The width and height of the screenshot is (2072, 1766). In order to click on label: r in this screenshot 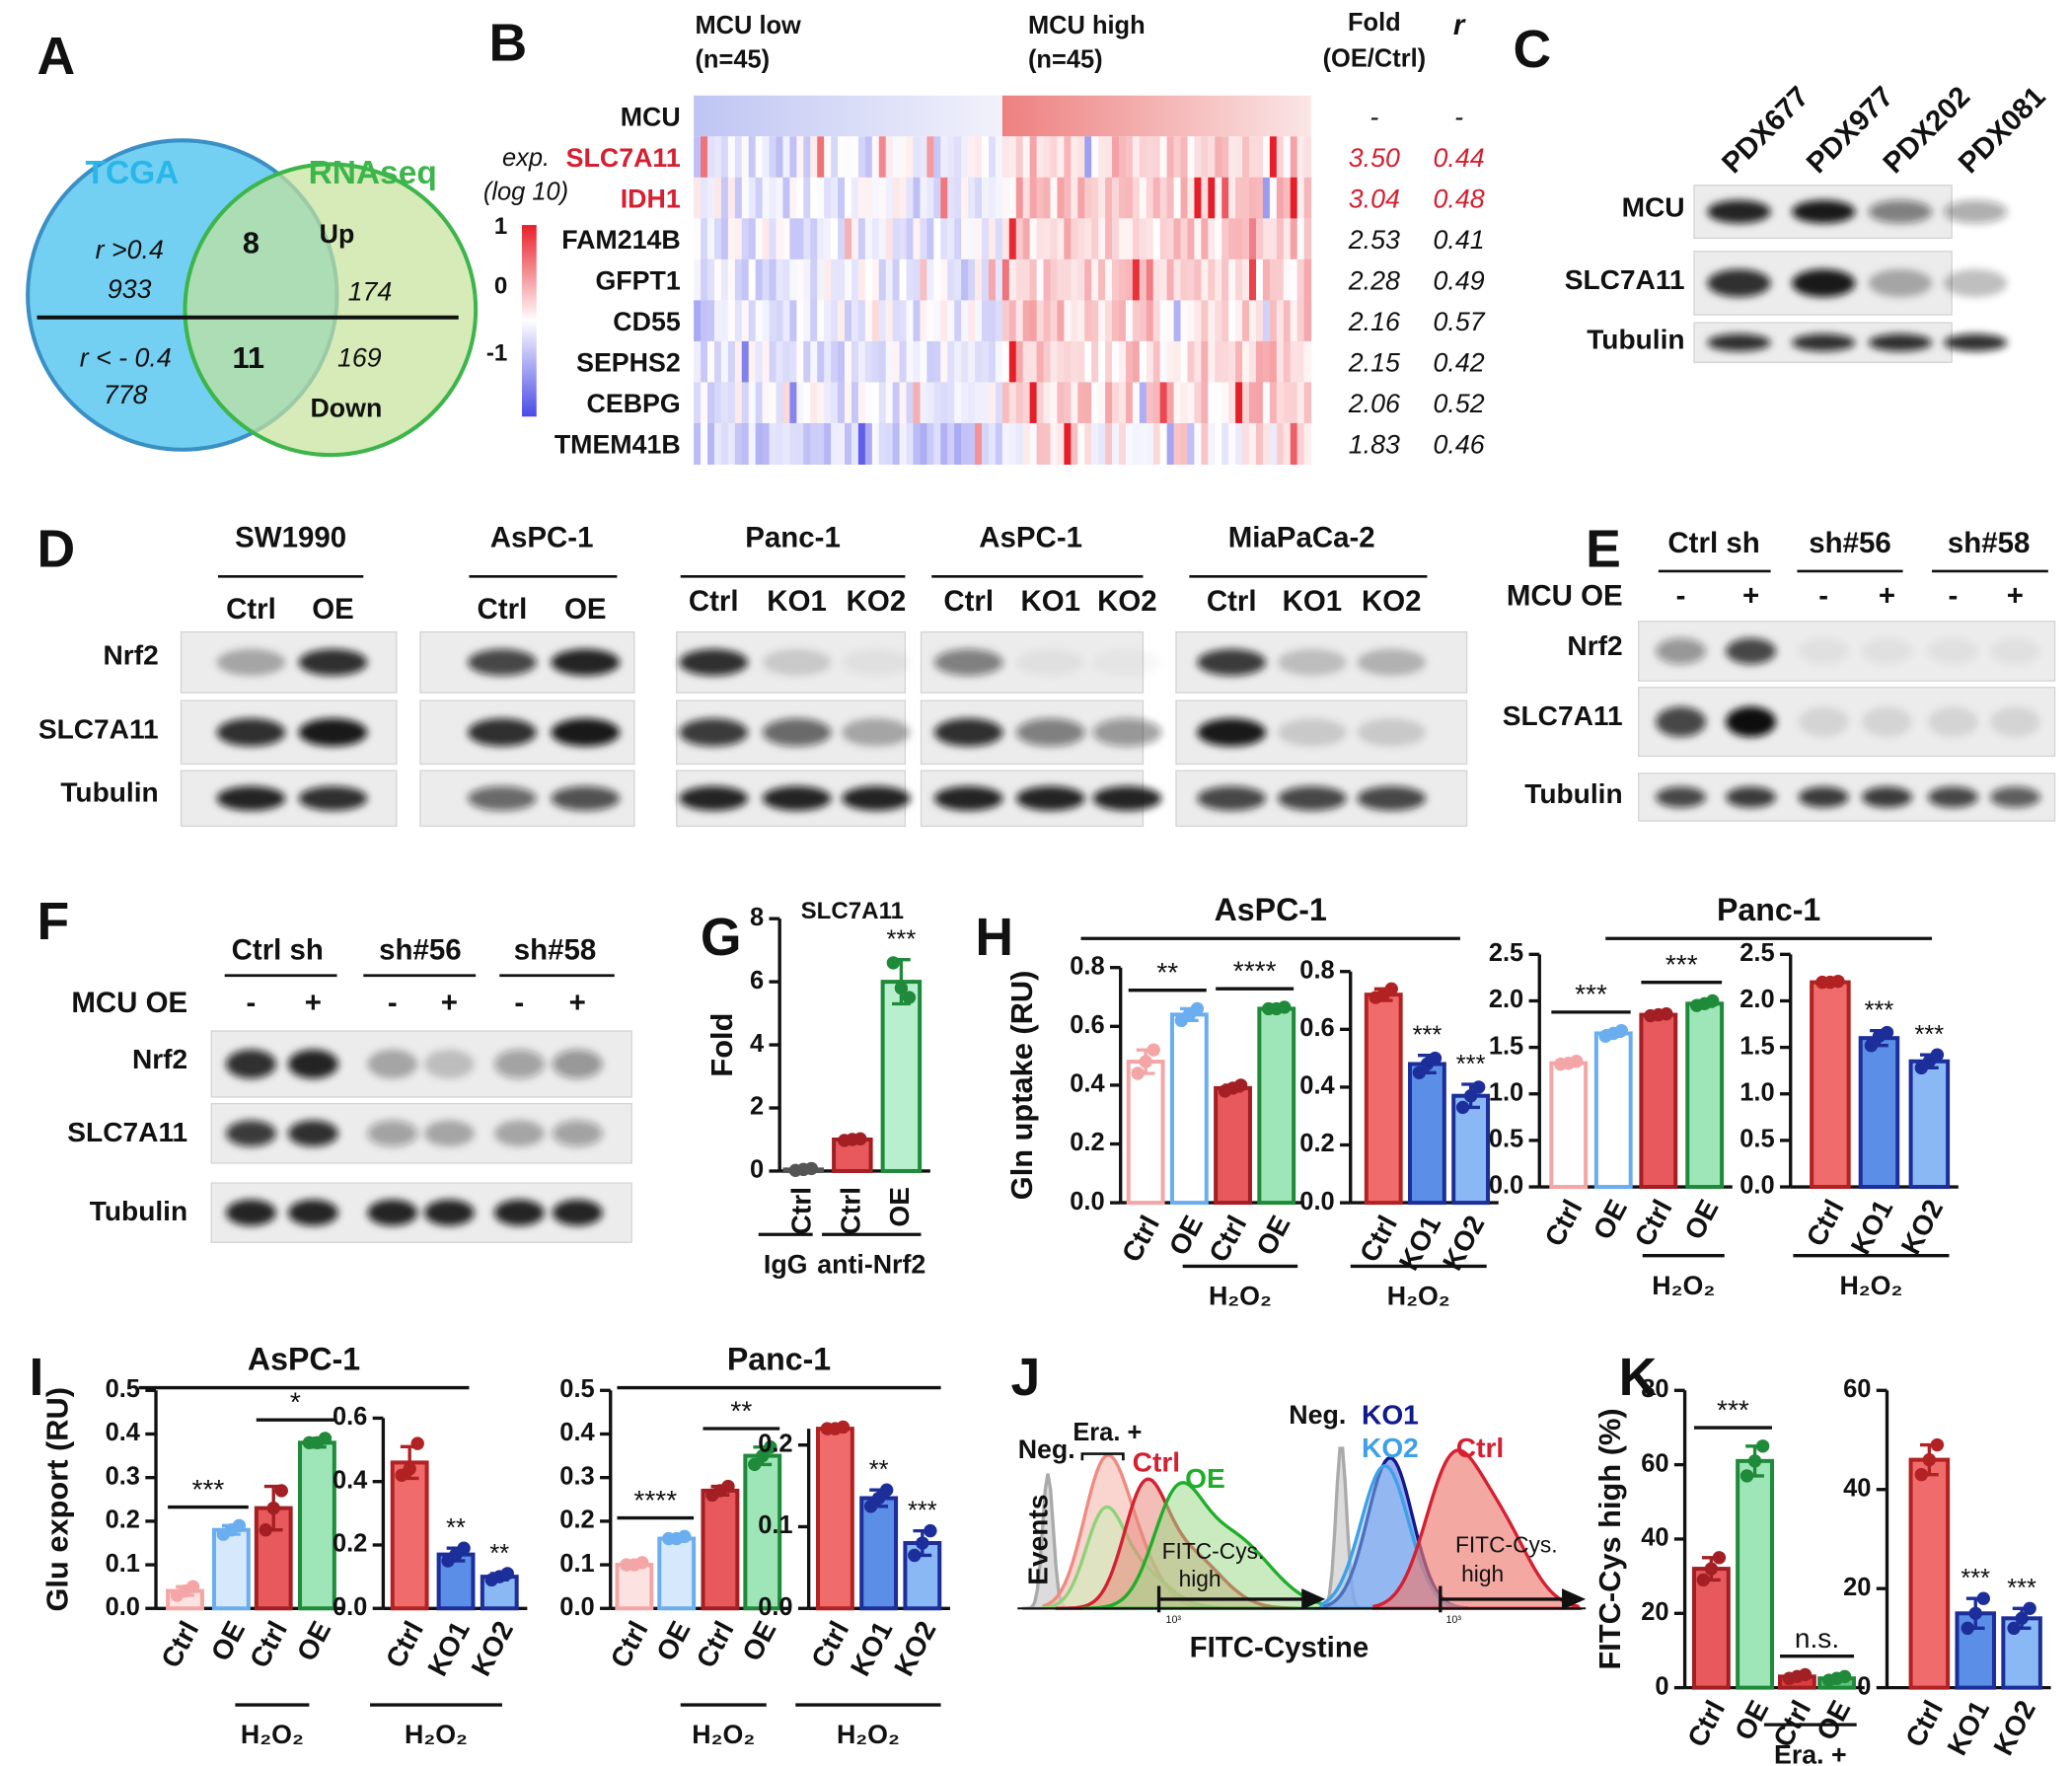, I will do `click(1460, 25)`.